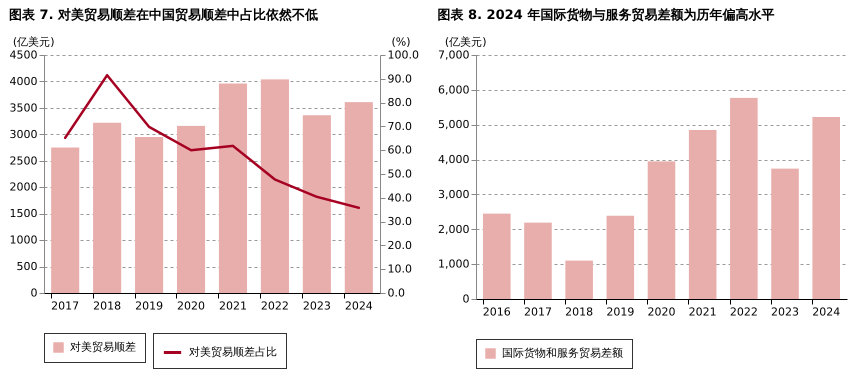 This screenshot has height=389, width=865. Describe the element at coordinates (400, 79) in the screenshot. I see `y2-tick-label: 90.0` at that location.